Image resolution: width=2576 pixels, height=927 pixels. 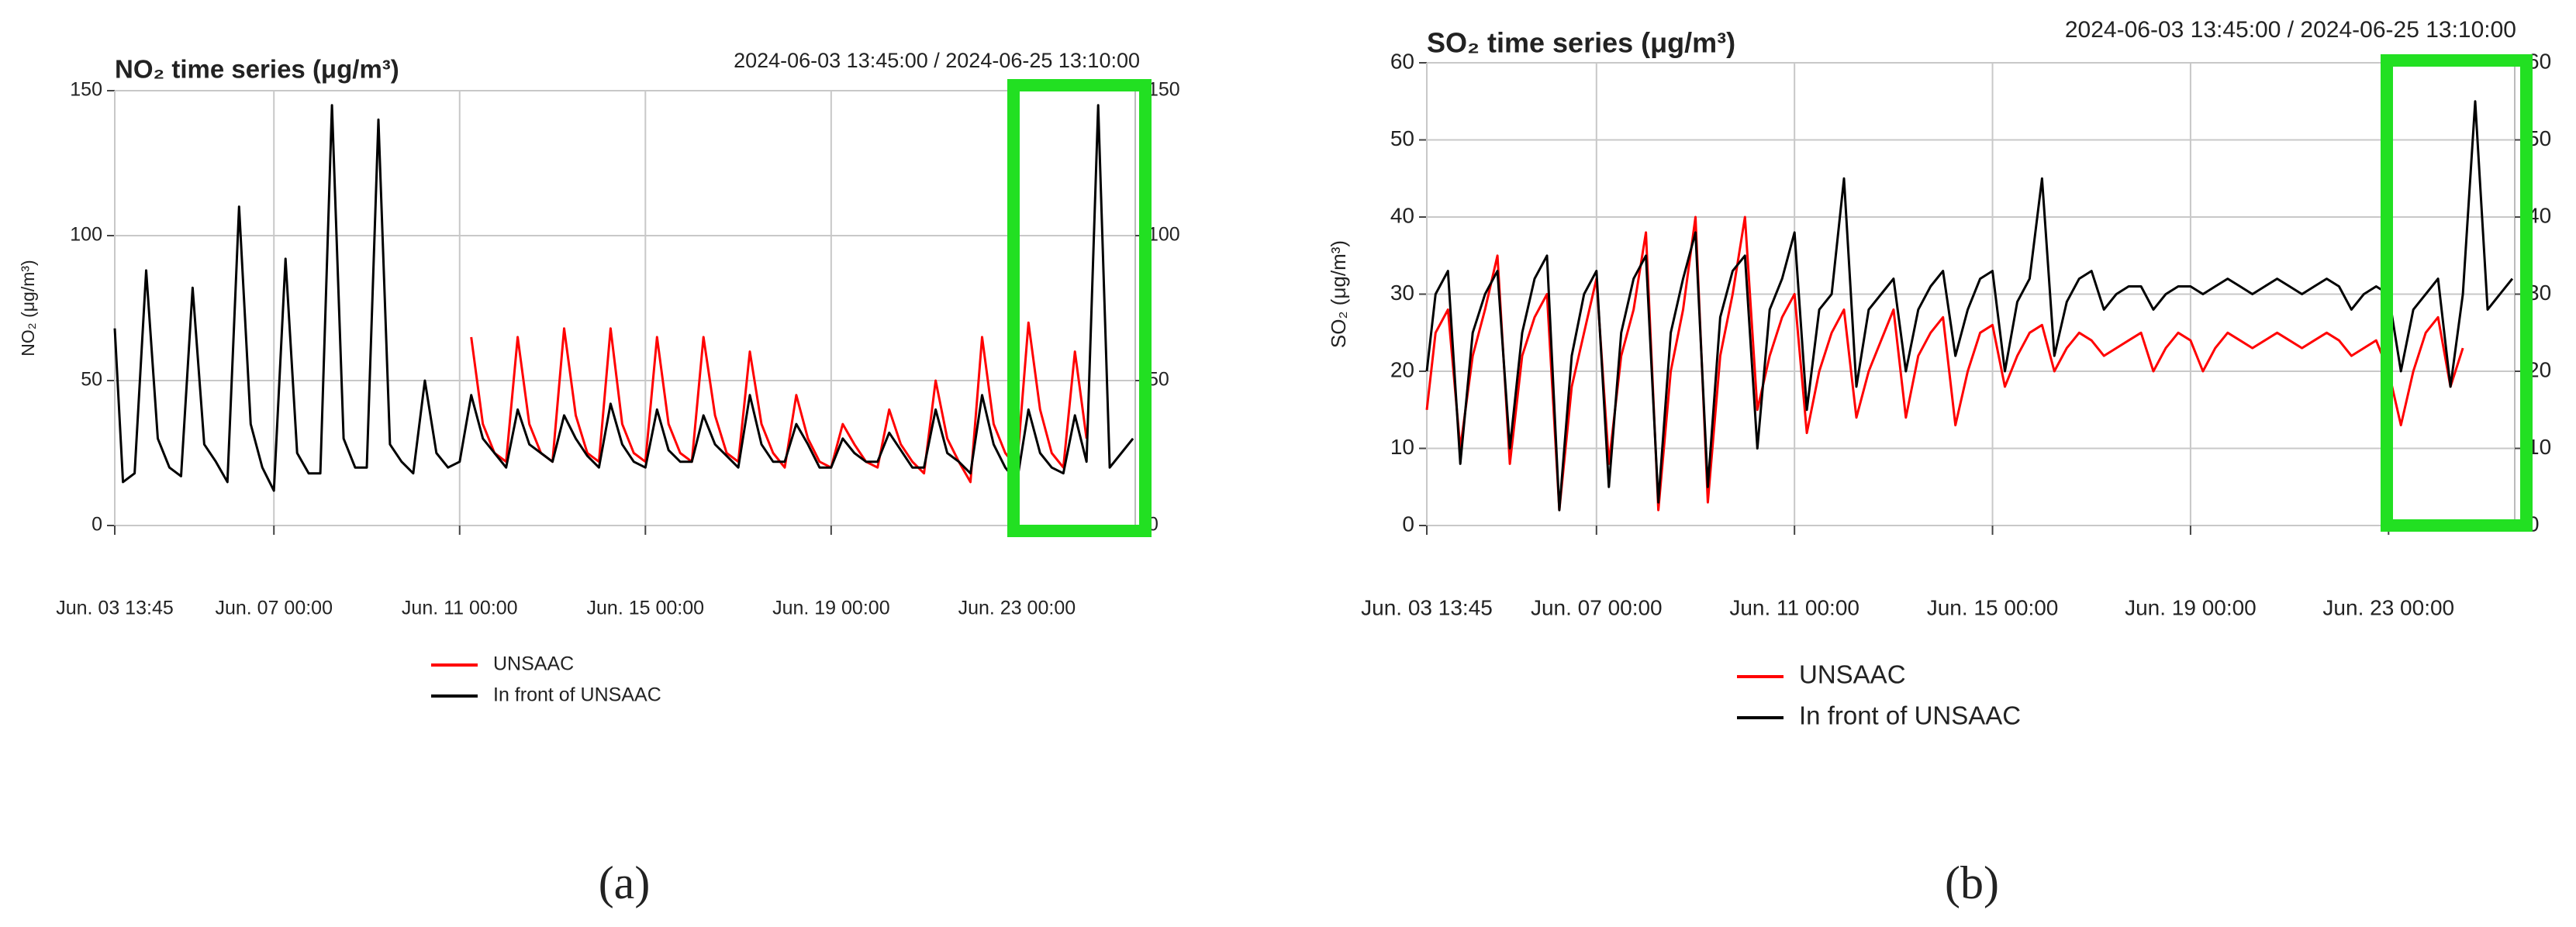 What do you see at coordinates (28, 308) in the screenshot?
I see `y-axis-label: NO₂ (μg/m³)` at bounding box center [28, 308].